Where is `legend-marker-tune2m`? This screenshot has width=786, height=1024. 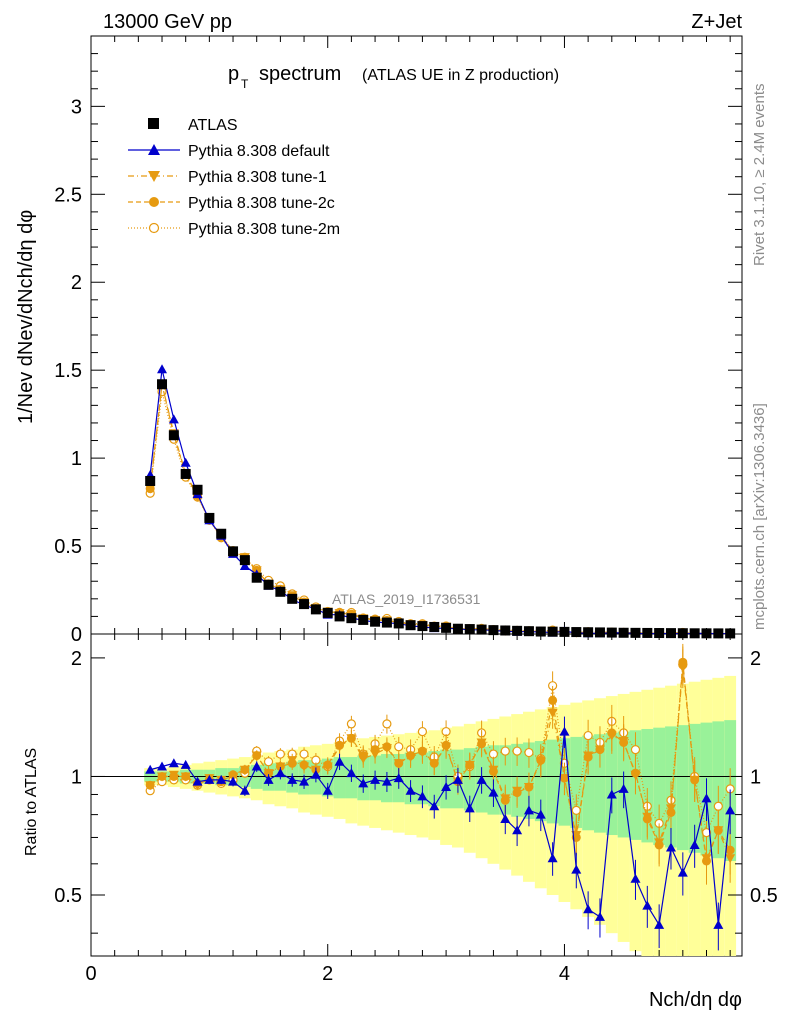
legend-marker-tune2m is located at coordinates (154, 228).